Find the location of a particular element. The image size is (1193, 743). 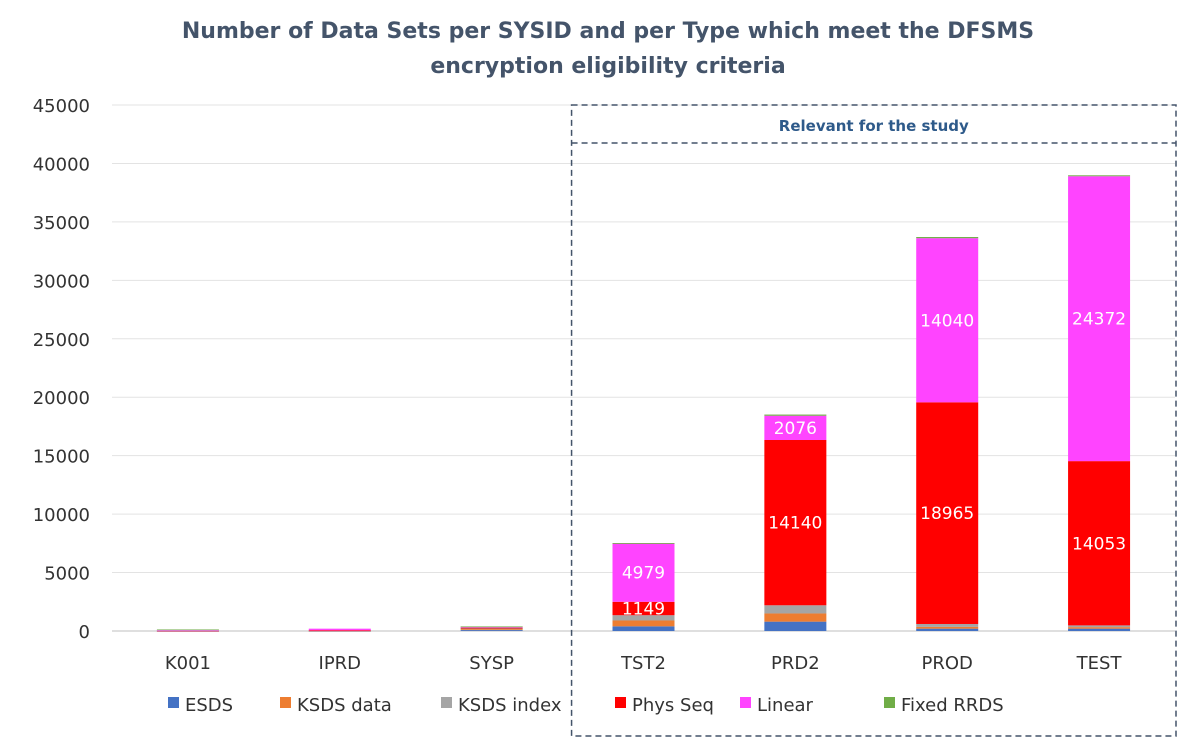

data-label: 1149 is located at coordinates (643, 610).